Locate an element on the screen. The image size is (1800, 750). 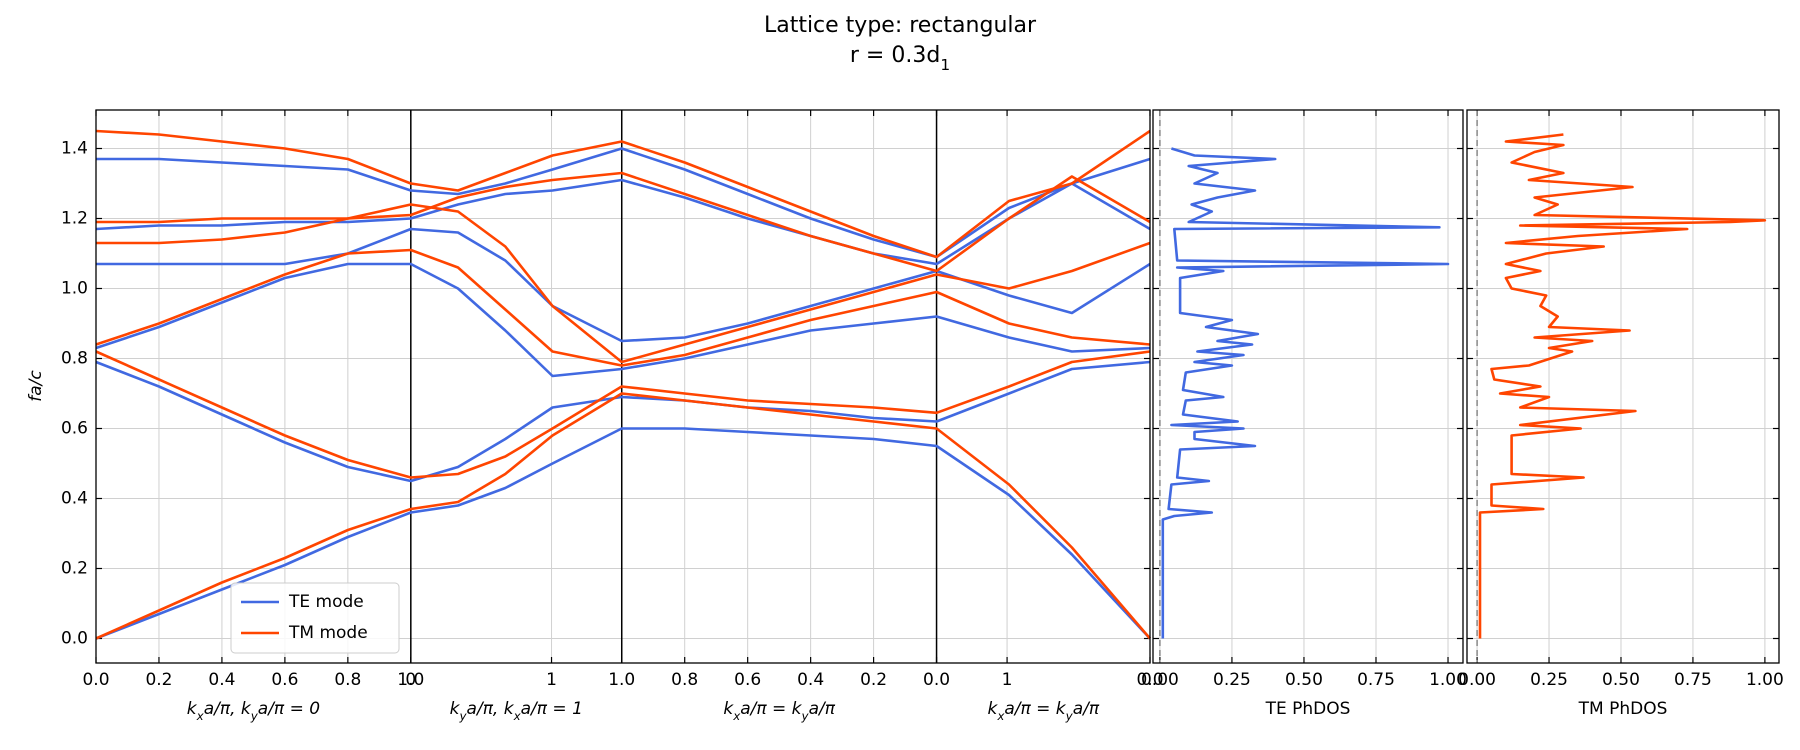
y-axis-label: fa/c is located at coordinates (36, 386).